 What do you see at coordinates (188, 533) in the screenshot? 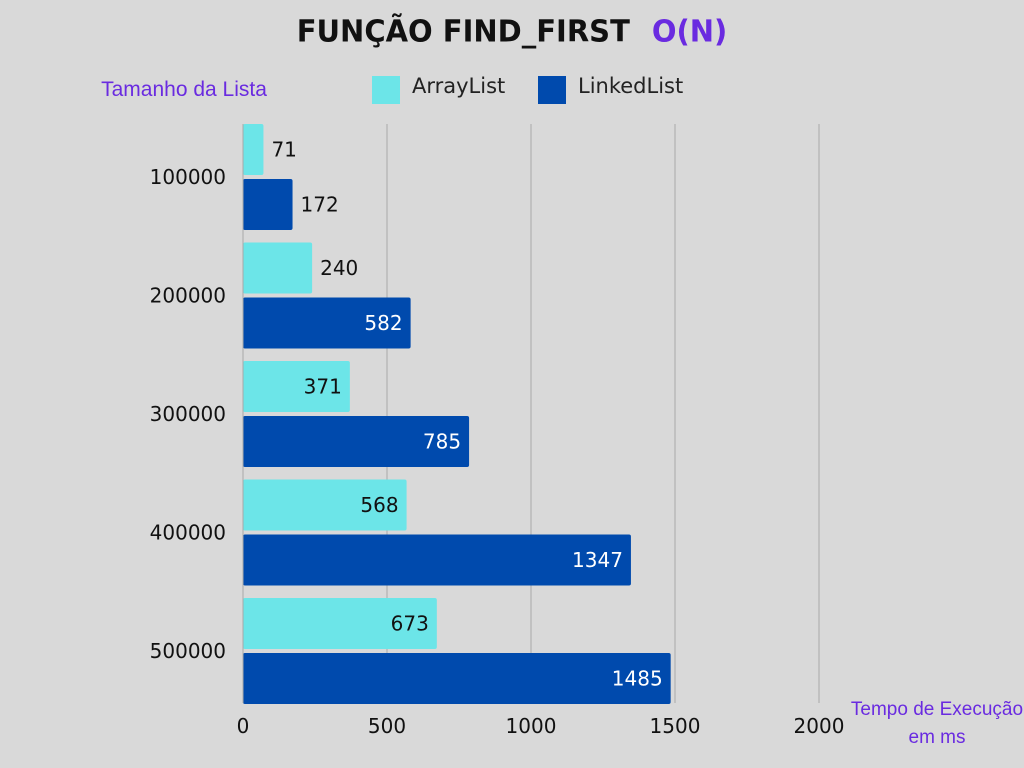
I see `y-tick-label: 400000` at bounding box center [188, 533].